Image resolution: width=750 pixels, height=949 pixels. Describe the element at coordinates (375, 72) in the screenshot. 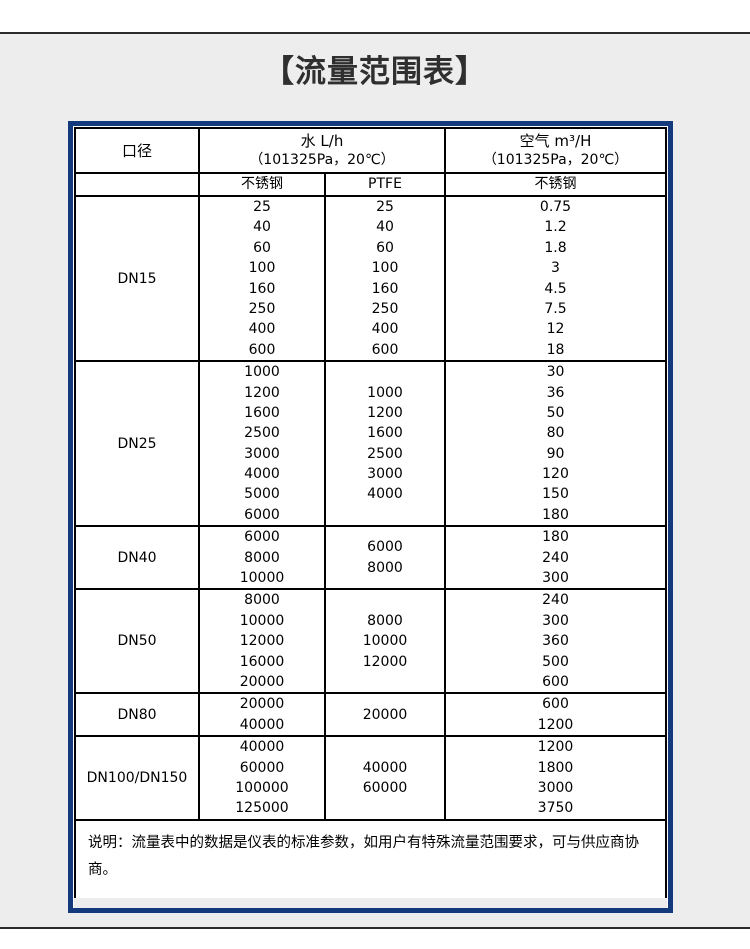

I see `page-title: 【流量范围表】` at that location.